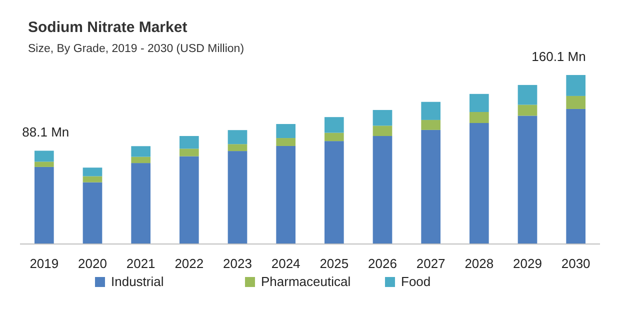 The height and width of the screenshot is (322, 620). I want to click on x-tick-label: 2024, so click(285, 263).